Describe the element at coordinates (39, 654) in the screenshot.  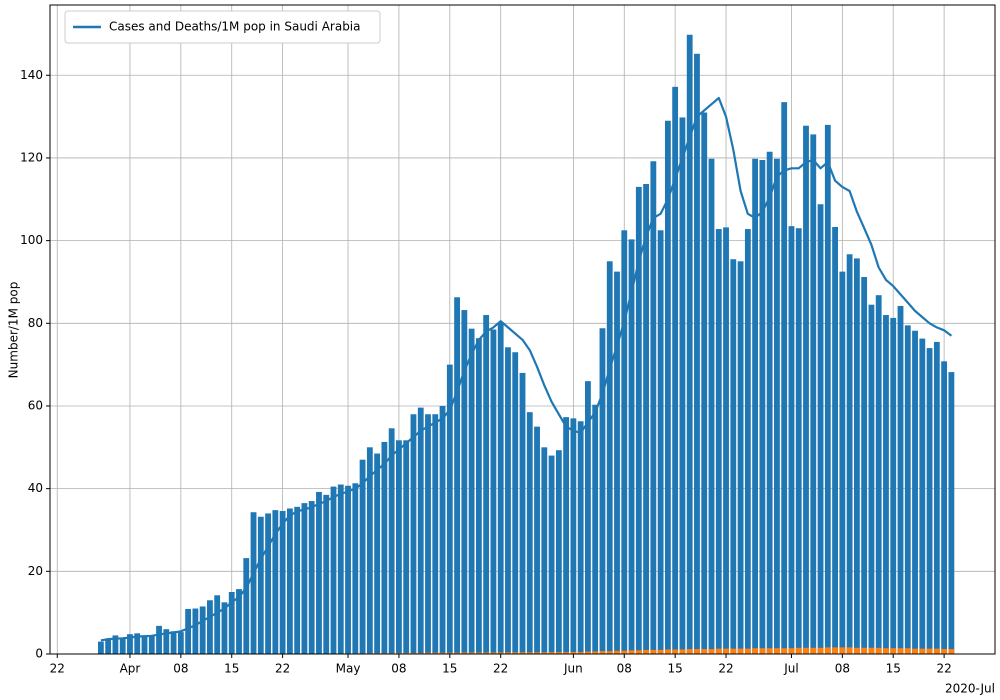
I see `y-tick-label: 0` at that location.